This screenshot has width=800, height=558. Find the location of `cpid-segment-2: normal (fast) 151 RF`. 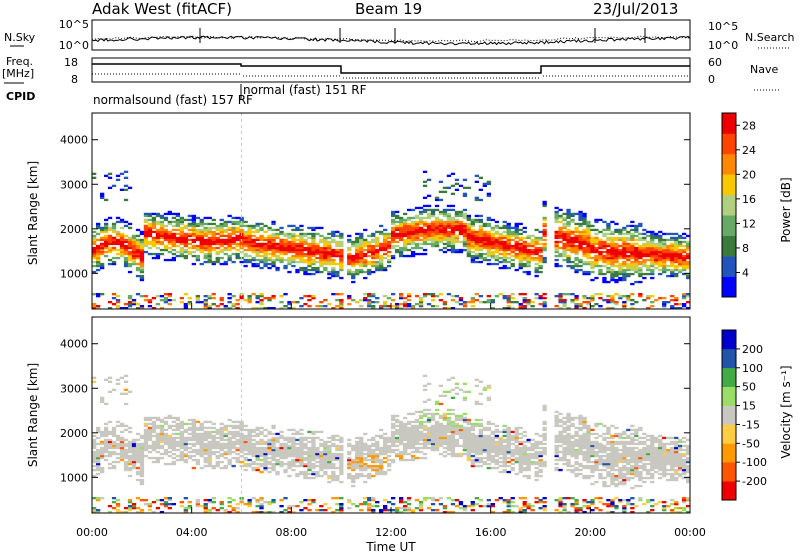

cpid-segment-2: normal (fast) 151 RF is located at coordinates (305, 90).